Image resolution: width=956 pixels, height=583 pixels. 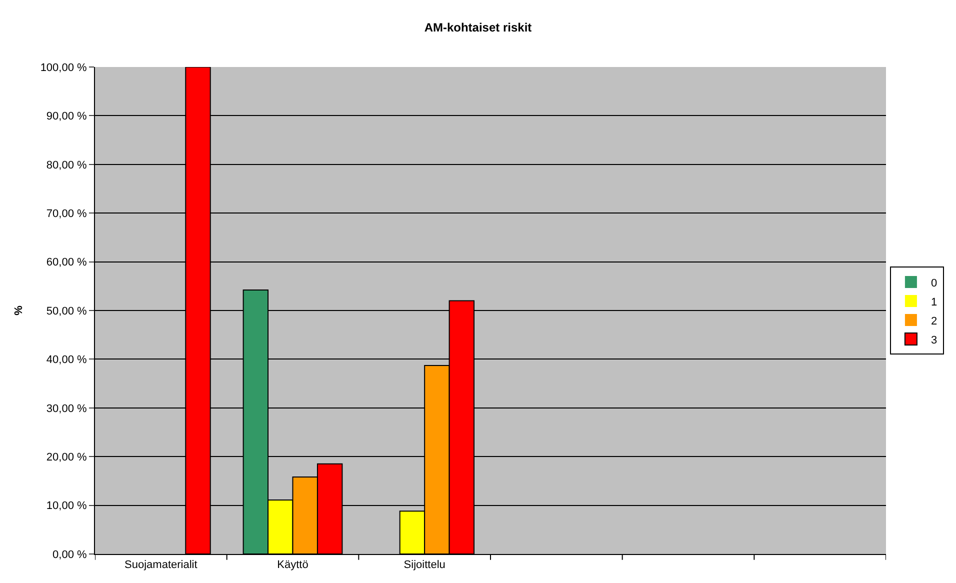 I want to click on legend-label: 2, so click(x=934, y=321).